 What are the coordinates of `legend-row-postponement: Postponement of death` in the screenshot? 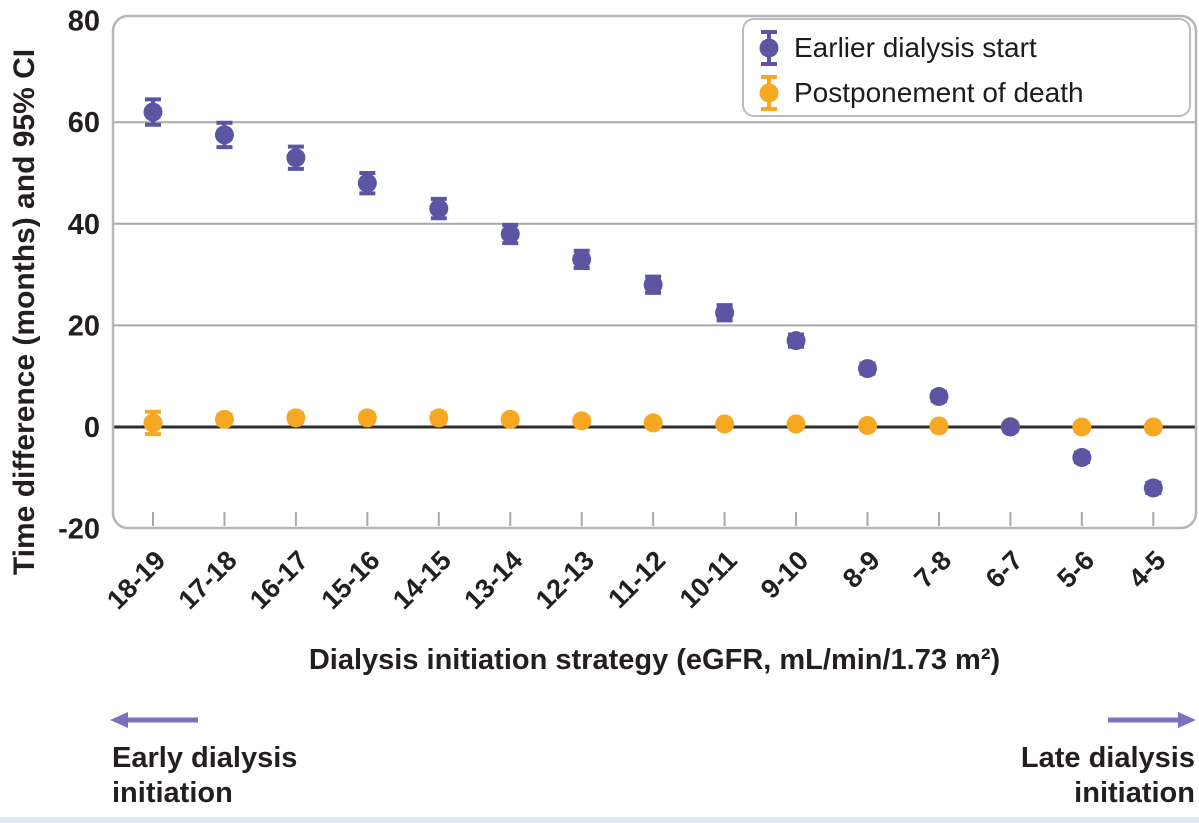 It's located at (973, 92).